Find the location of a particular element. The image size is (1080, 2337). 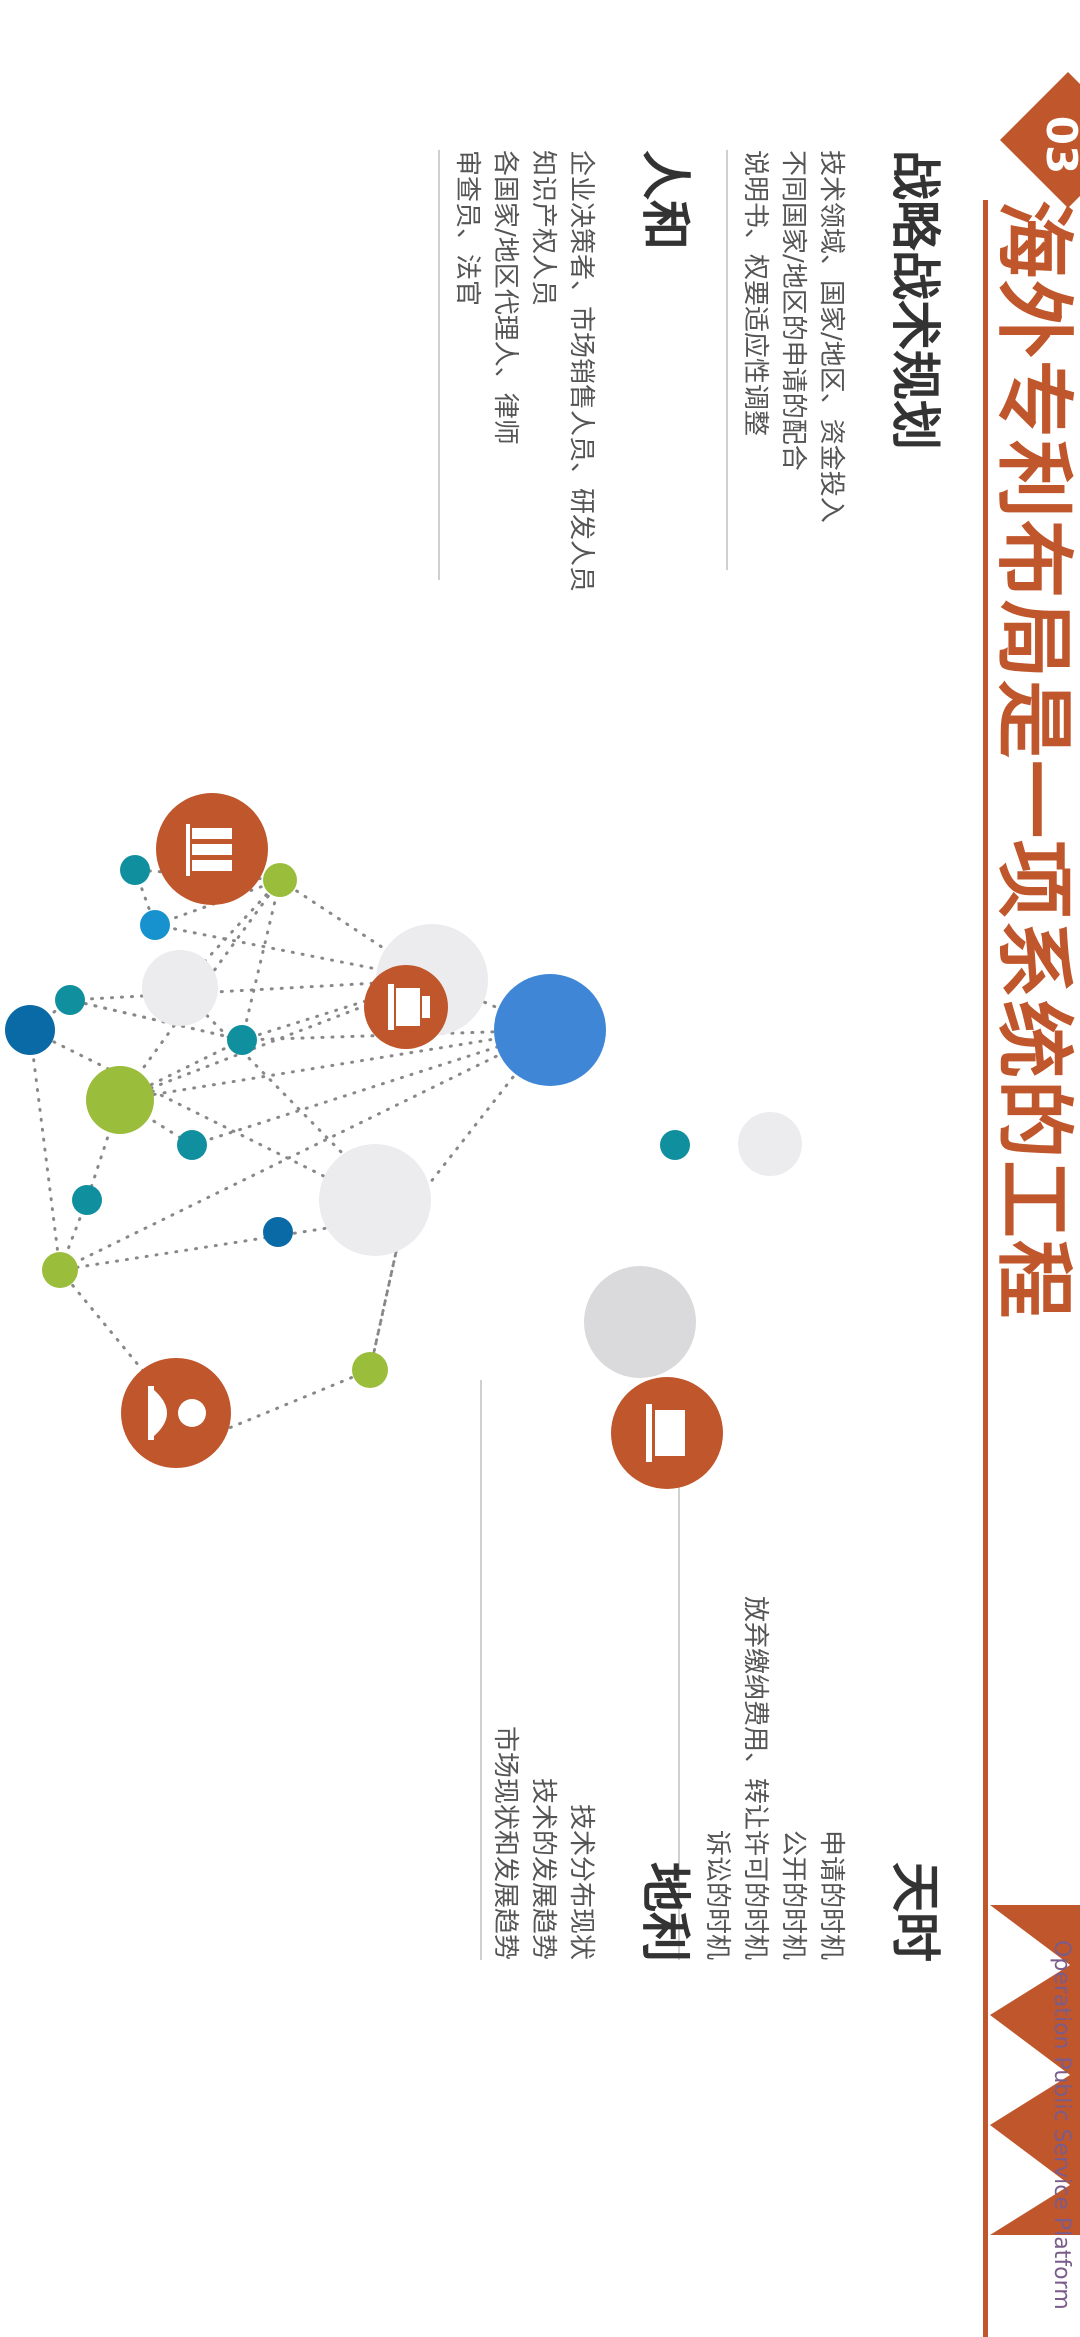

zigzag-decoration-icon is located at coordinates (1035, 2070).